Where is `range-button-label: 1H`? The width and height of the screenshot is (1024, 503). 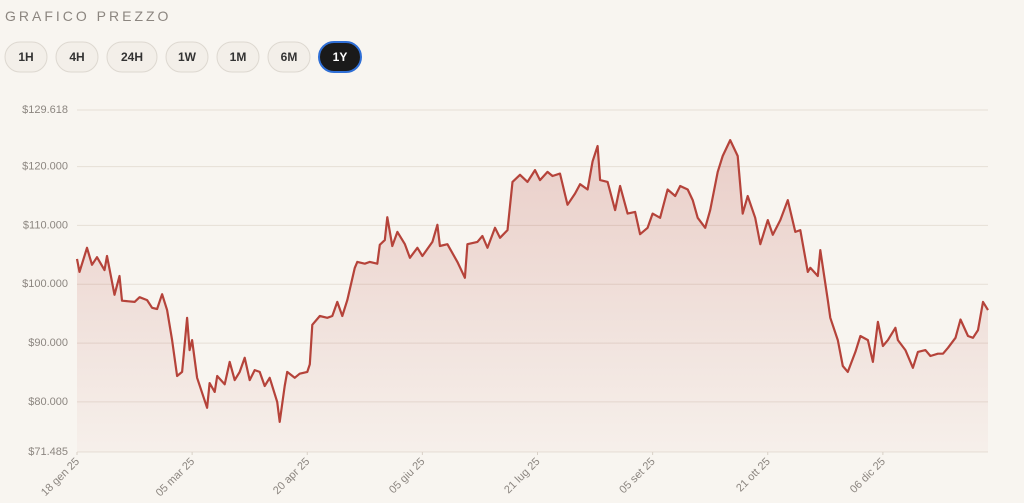 range-button-label: 1H is located at coordinates (25, 57).